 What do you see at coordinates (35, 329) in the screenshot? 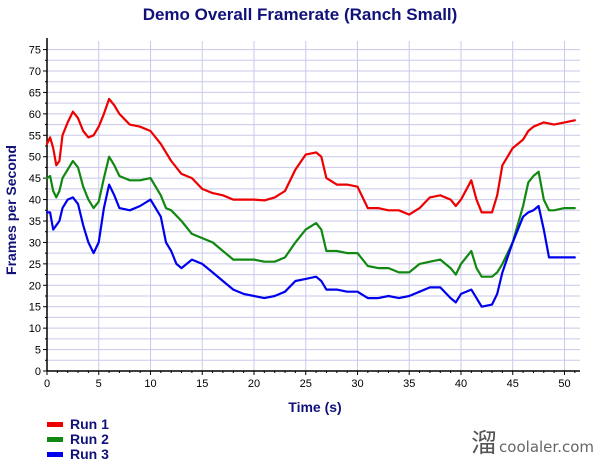
I see `y-tick-label: 10` at bounding box center [35, 329].